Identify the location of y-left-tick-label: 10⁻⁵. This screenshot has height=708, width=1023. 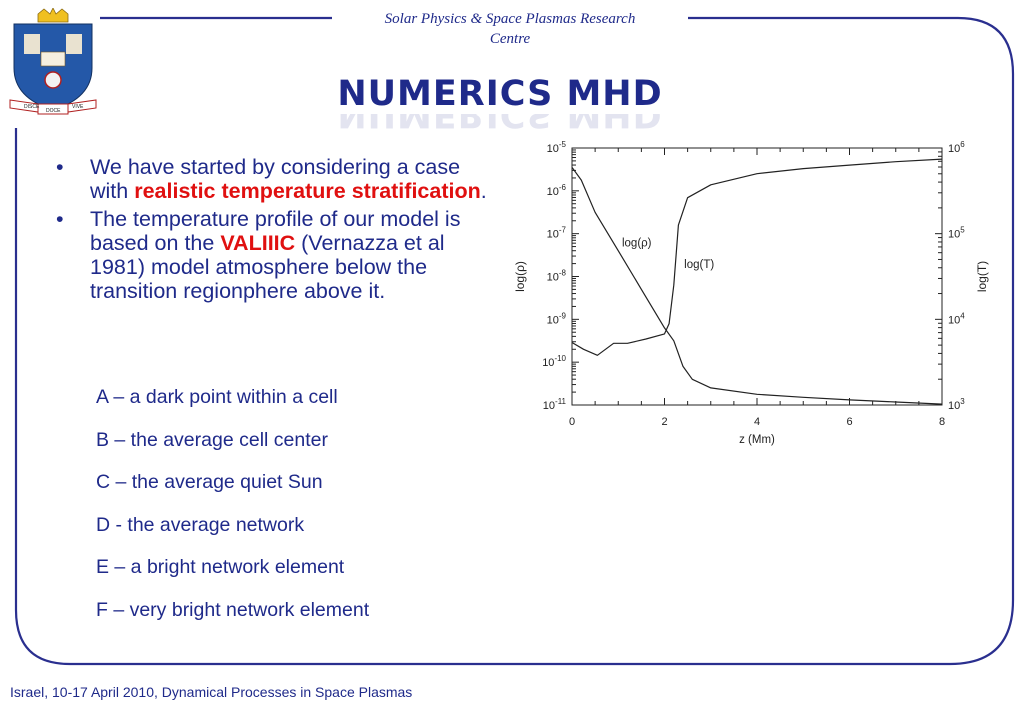
(557, 147).